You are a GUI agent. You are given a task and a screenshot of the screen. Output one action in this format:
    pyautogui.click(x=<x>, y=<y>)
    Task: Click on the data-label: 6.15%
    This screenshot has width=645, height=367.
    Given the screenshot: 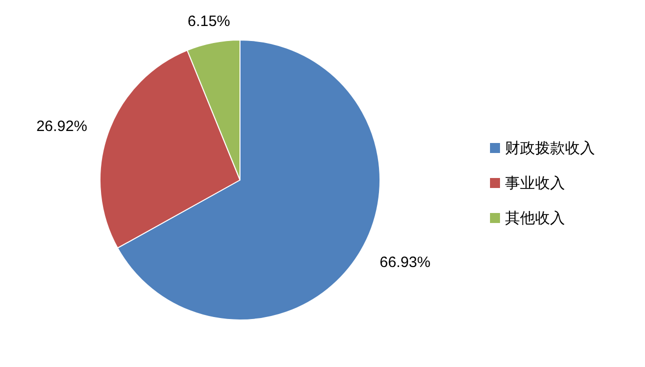 What is the action you would take?
    pyautogui.click(x=209, y=21)
    